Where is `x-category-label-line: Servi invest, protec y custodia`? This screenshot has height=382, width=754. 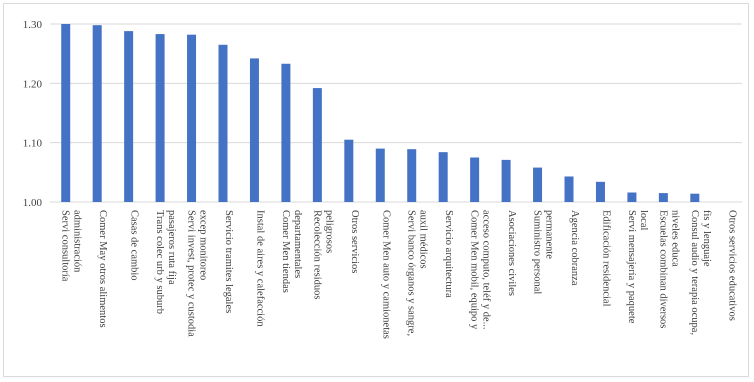 x-category-label-line: Servi invest, protec y custodia is located at coordinates (191, 273).